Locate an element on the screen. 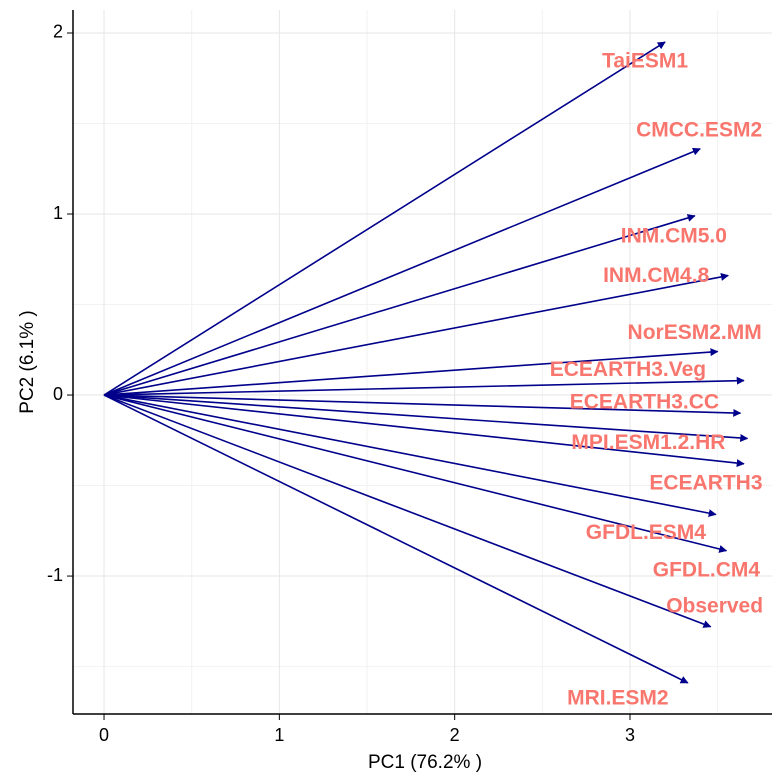 The height and width of the screenshot is (778, 772). x-tick-label: 3 is located at coordinates (630, 735).